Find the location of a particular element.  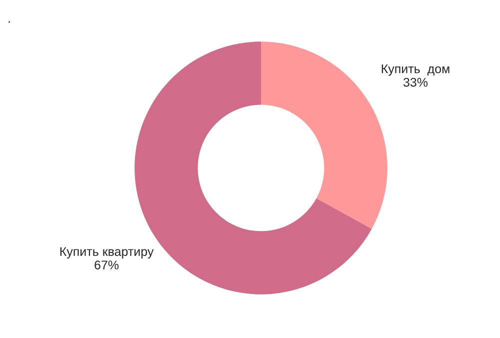

slice-label: Купить дом is located at coordinates (416, 70).